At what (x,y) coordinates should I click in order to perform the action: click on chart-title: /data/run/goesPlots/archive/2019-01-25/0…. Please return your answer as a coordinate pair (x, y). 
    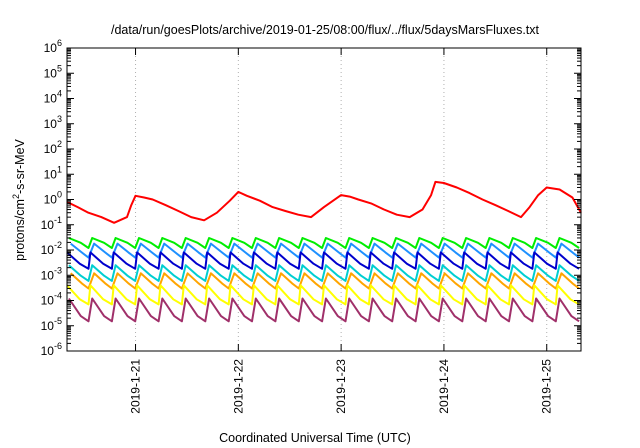
    Looking at the image, I should click on (325, 30).